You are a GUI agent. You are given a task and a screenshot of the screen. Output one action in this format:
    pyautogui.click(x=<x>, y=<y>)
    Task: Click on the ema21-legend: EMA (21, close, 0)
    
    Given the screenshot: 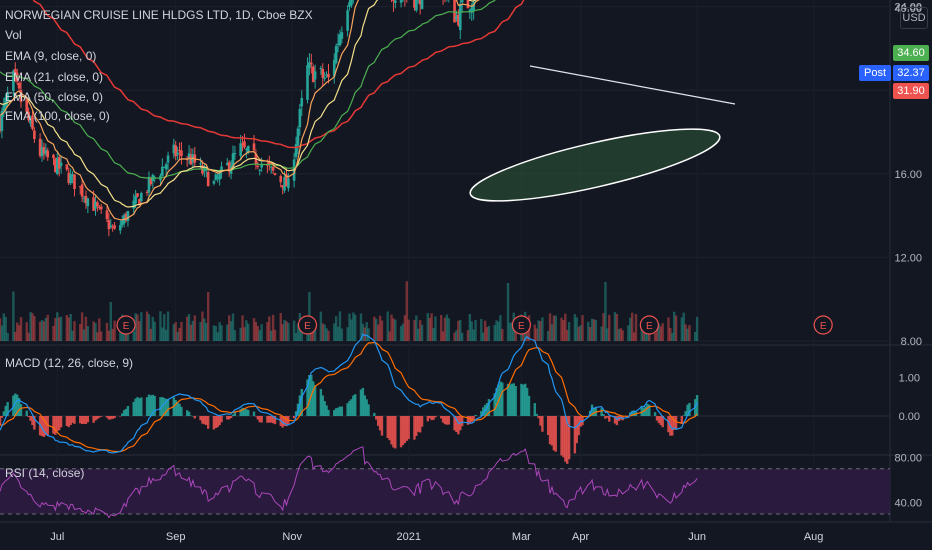 What is the action you would take?
    pyautogui.click(x=54, y=77)
    